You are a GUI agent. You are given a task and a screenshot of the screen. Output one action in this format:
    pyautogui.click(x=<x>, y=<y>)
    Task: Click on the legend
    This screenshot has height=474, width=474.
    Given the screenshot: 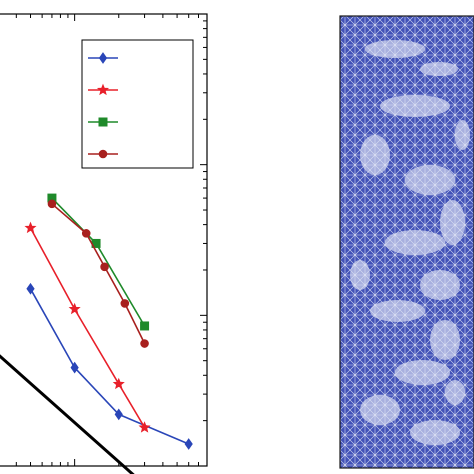 What is the action you would take?
    pyautogui.click(x=137, y=104)
    